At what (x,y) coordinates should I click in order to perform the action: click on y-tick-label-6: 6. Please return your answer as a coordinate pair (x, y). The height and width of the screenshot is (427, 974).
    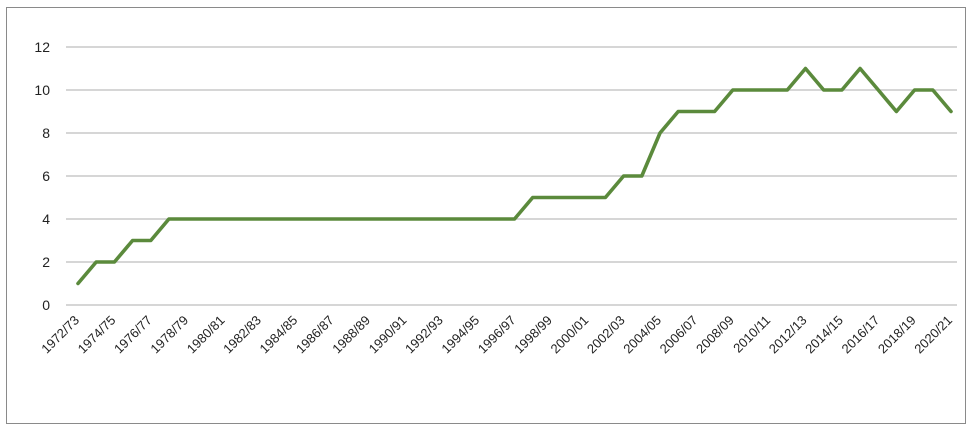
    Looking at the image, I should click on (46, 176).